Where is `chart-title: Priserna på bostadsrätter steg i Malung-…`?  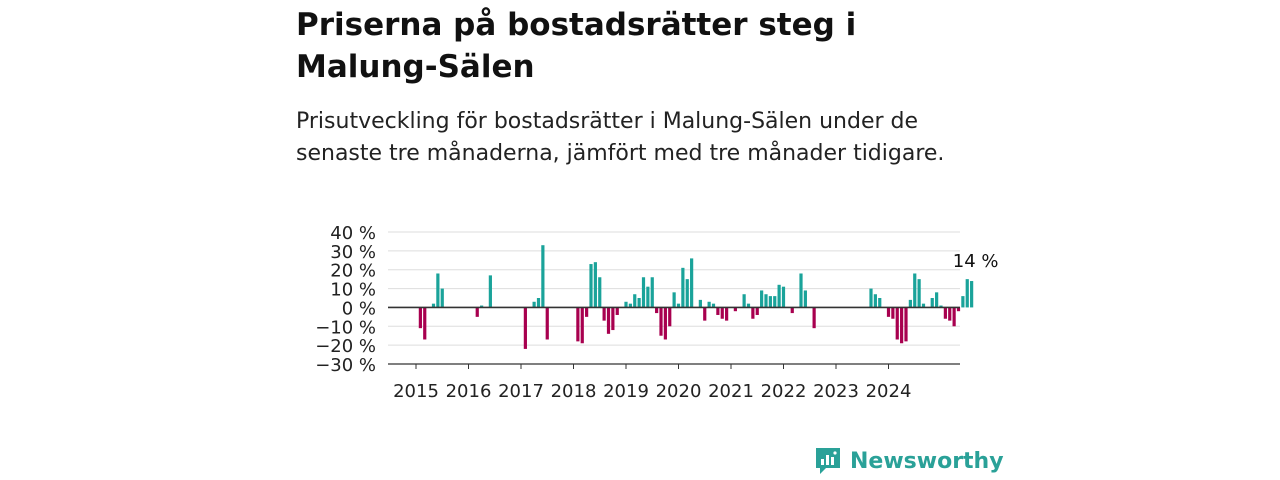 chart-title: Priserna på bostadsrätter steg i Malung-… is located at coordinates (576, 46).